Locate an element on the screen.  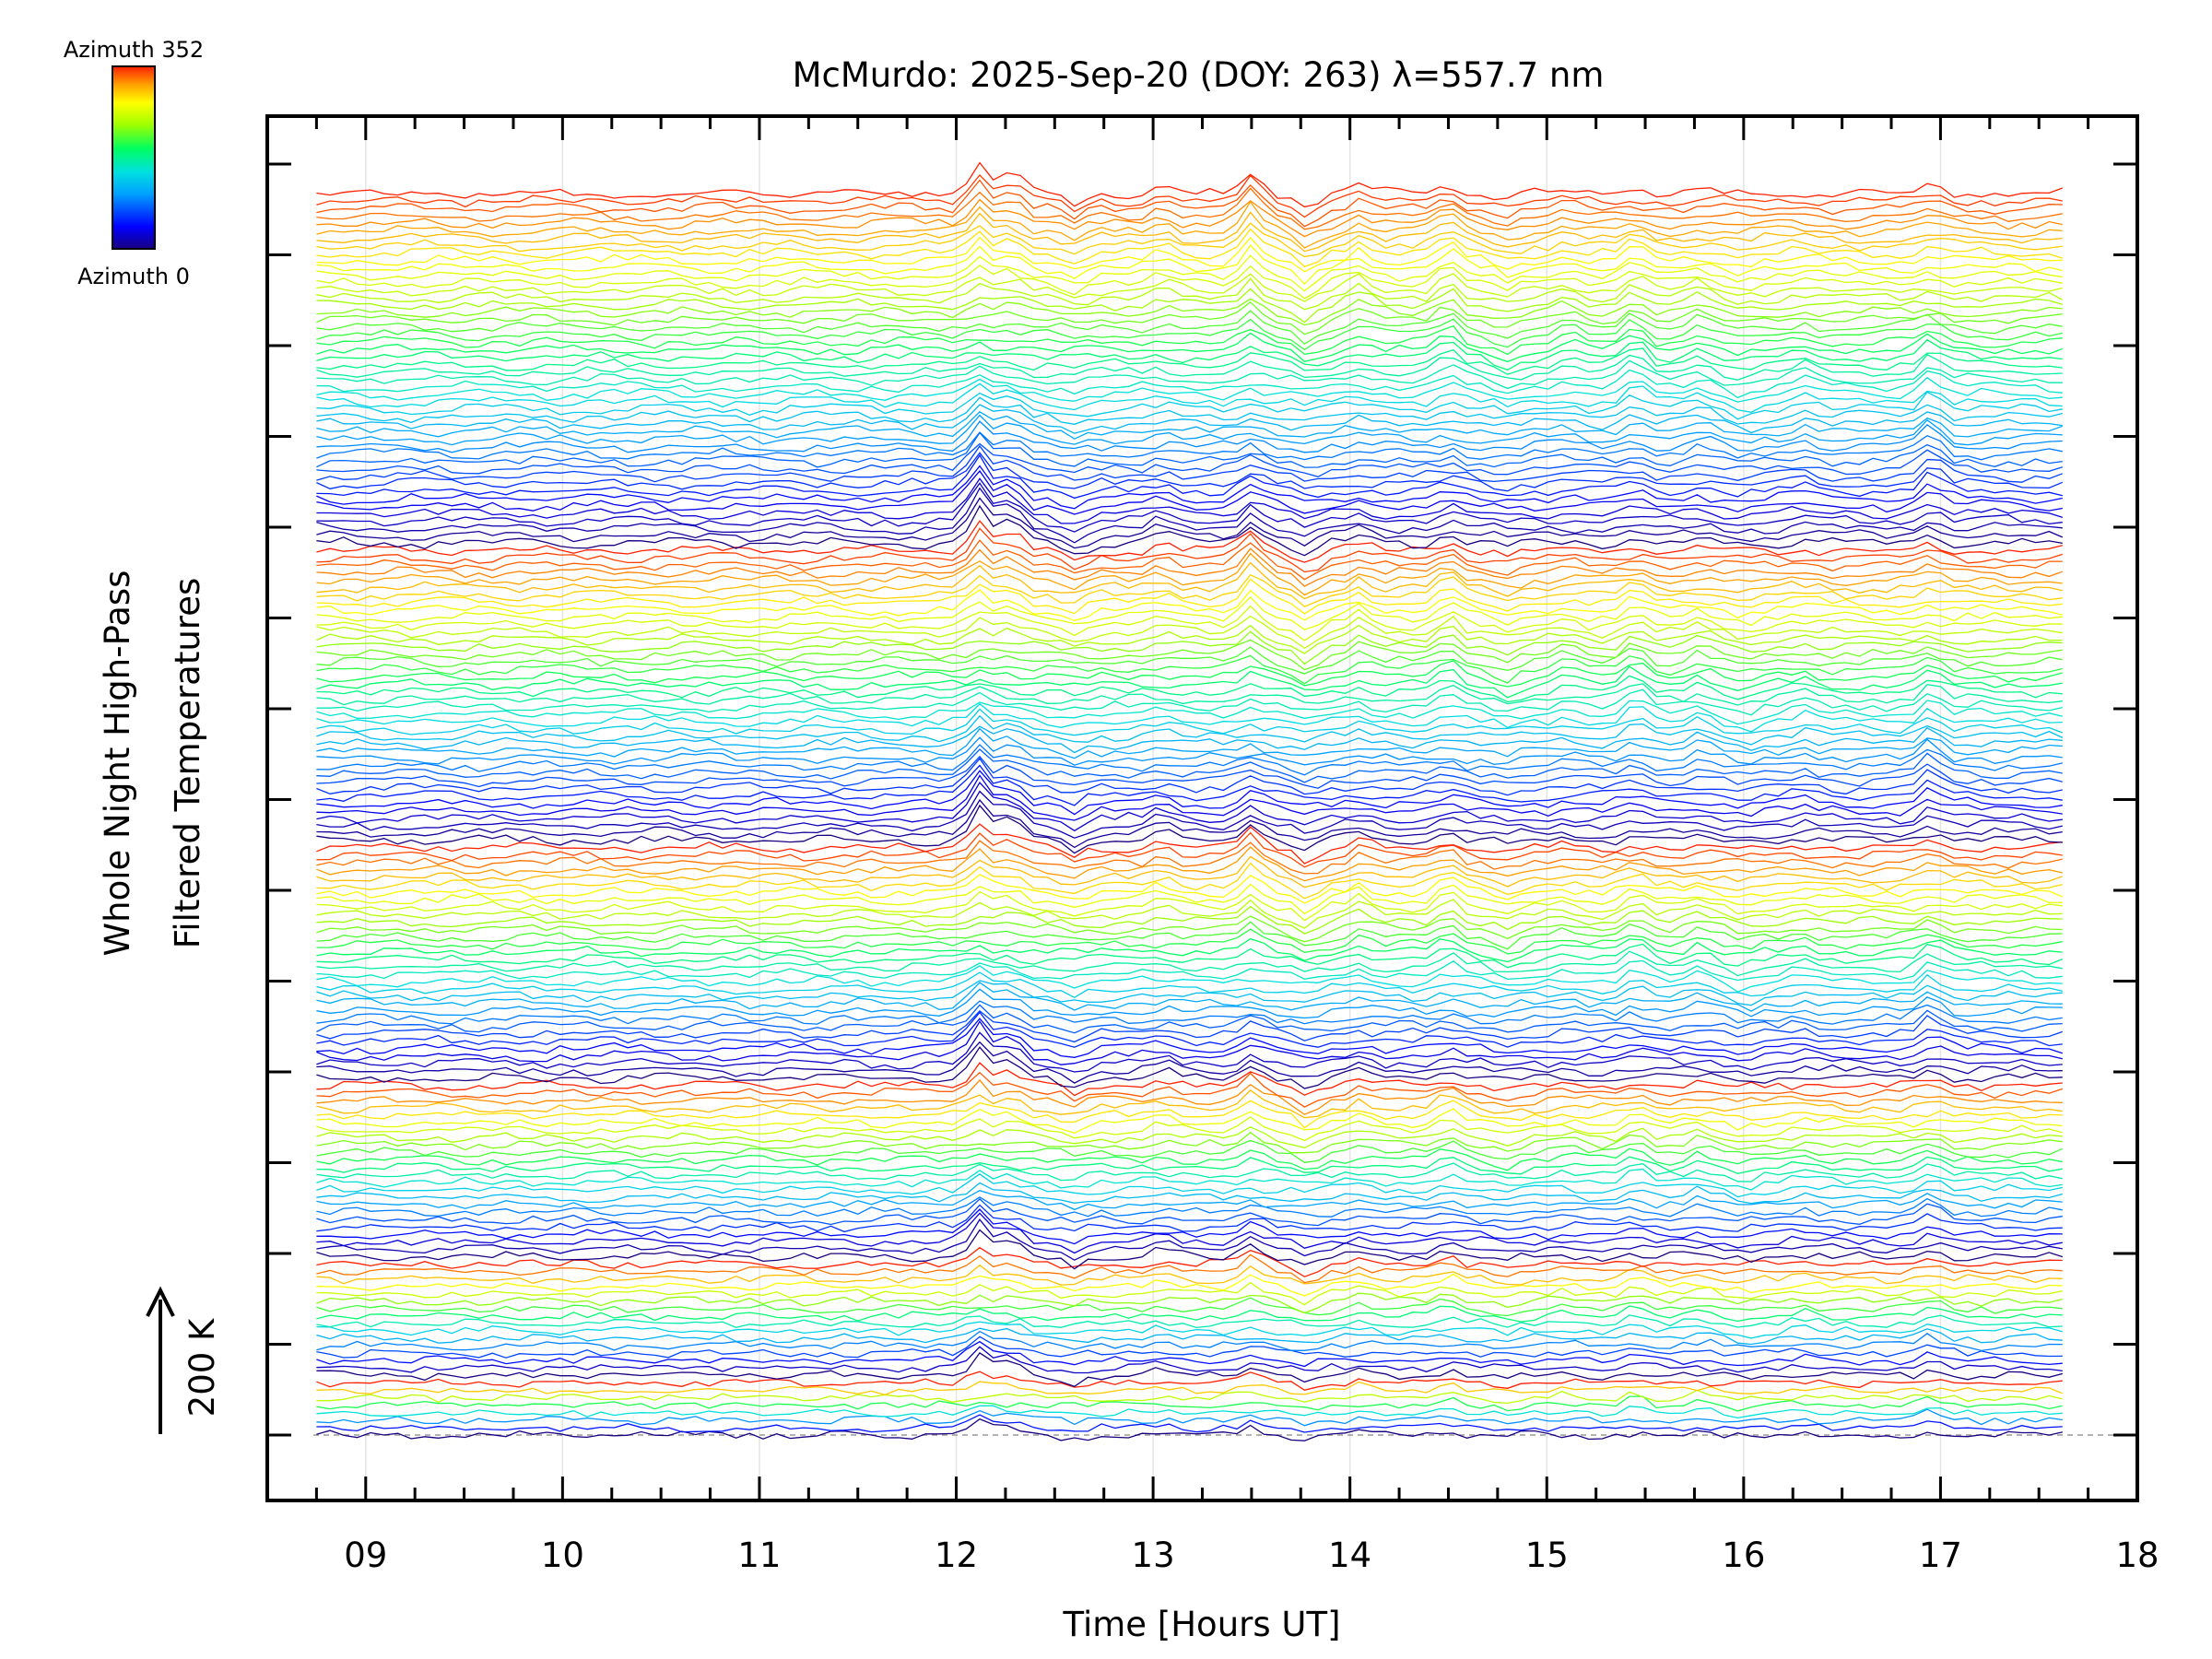
y-axis-label-line2: Filtered Temperatures is located at coordinates (187, 763).